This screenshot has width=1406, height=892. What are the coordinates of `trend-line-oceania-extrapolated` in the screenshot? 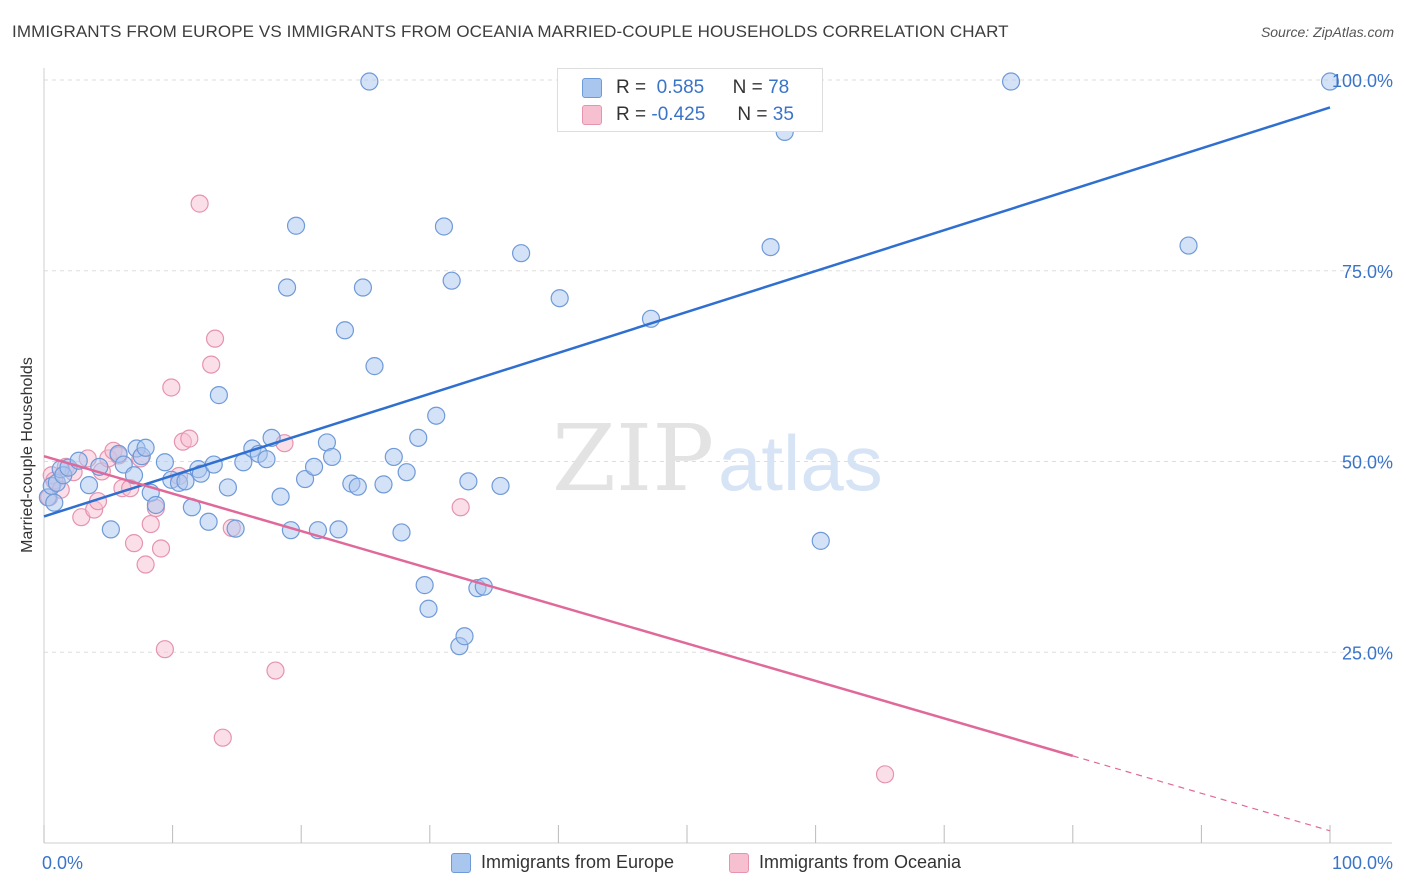 It's located at (1201, 793).